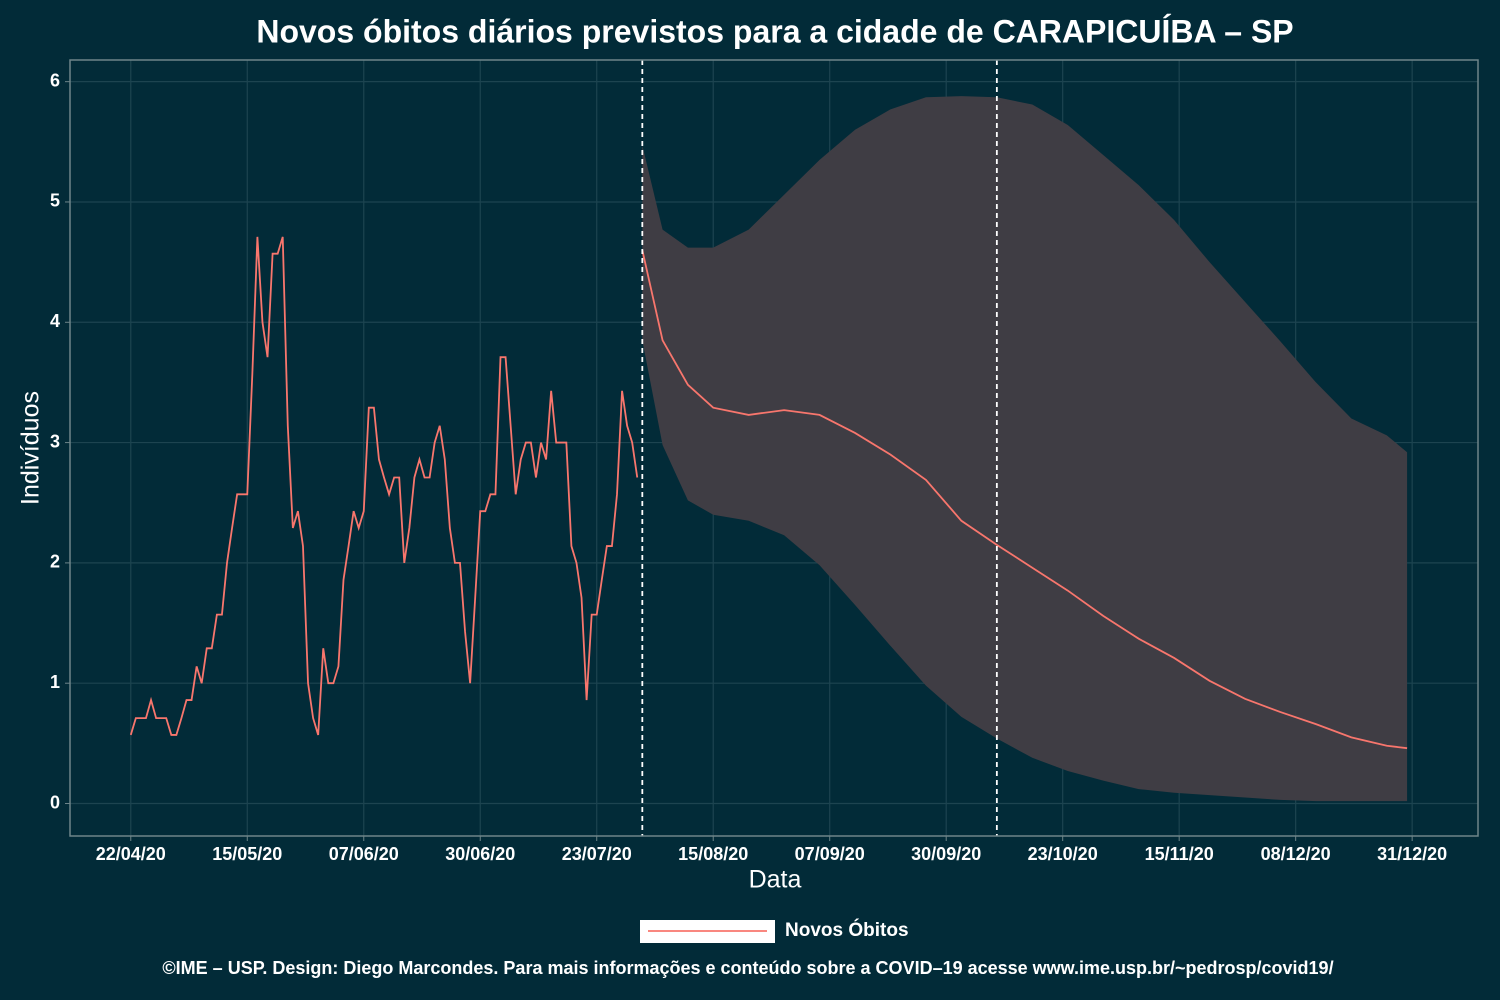 The width and height of the screenshot is (1500, 1000). Describe the element at coordinates (55, 441) in the screenshot. I see `y-tick-label: 3` at that location.